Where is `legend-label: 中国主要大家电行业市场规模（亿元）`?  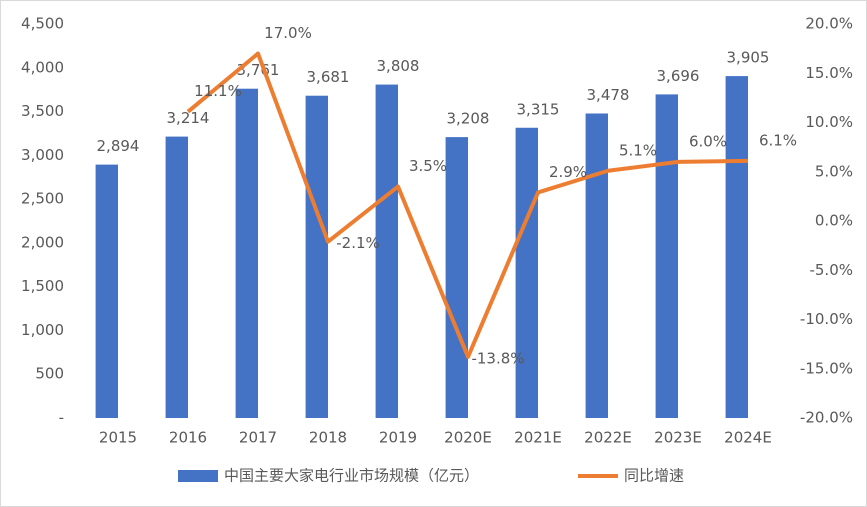
legend-label: 中国主要大家电行业市场规模（亿元） is located at coordinates (351, 476).